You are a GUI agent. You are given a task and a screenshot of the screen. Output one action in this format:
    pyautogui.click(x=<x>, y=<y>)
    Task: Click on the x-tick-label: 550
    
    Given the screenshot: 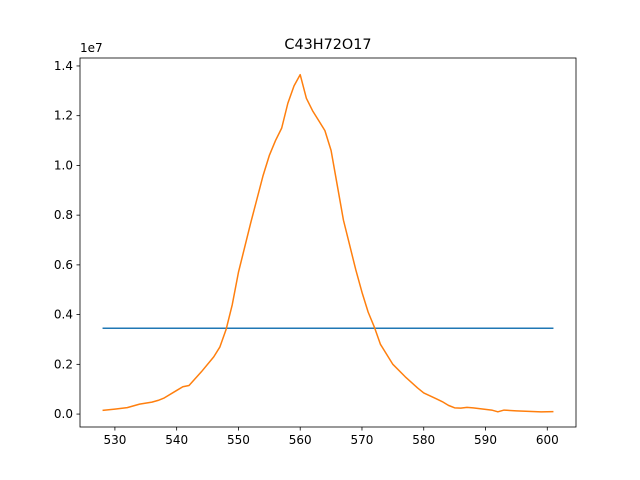 What is the action you would take?
    pyautogui.click(x=238, y=440)
    